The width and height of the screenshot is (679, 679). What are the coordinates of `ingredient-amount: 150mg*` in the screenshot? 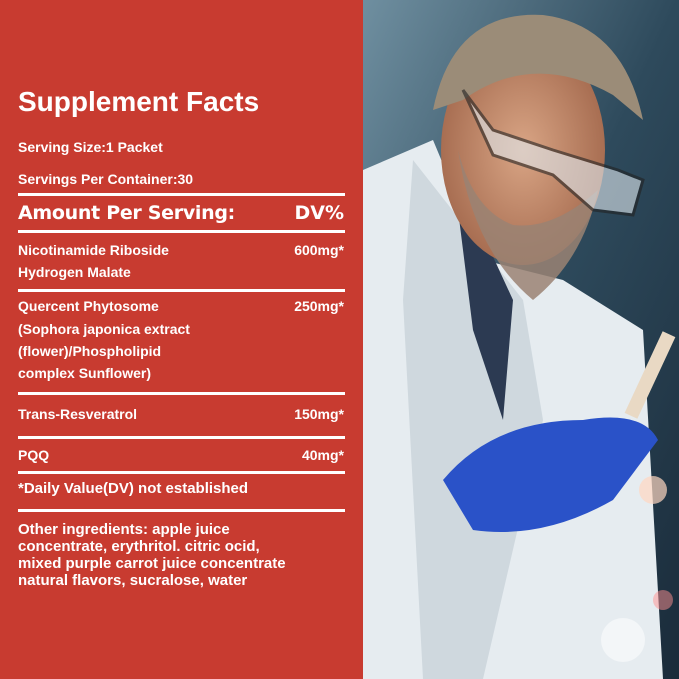 It's located at (319, 414).